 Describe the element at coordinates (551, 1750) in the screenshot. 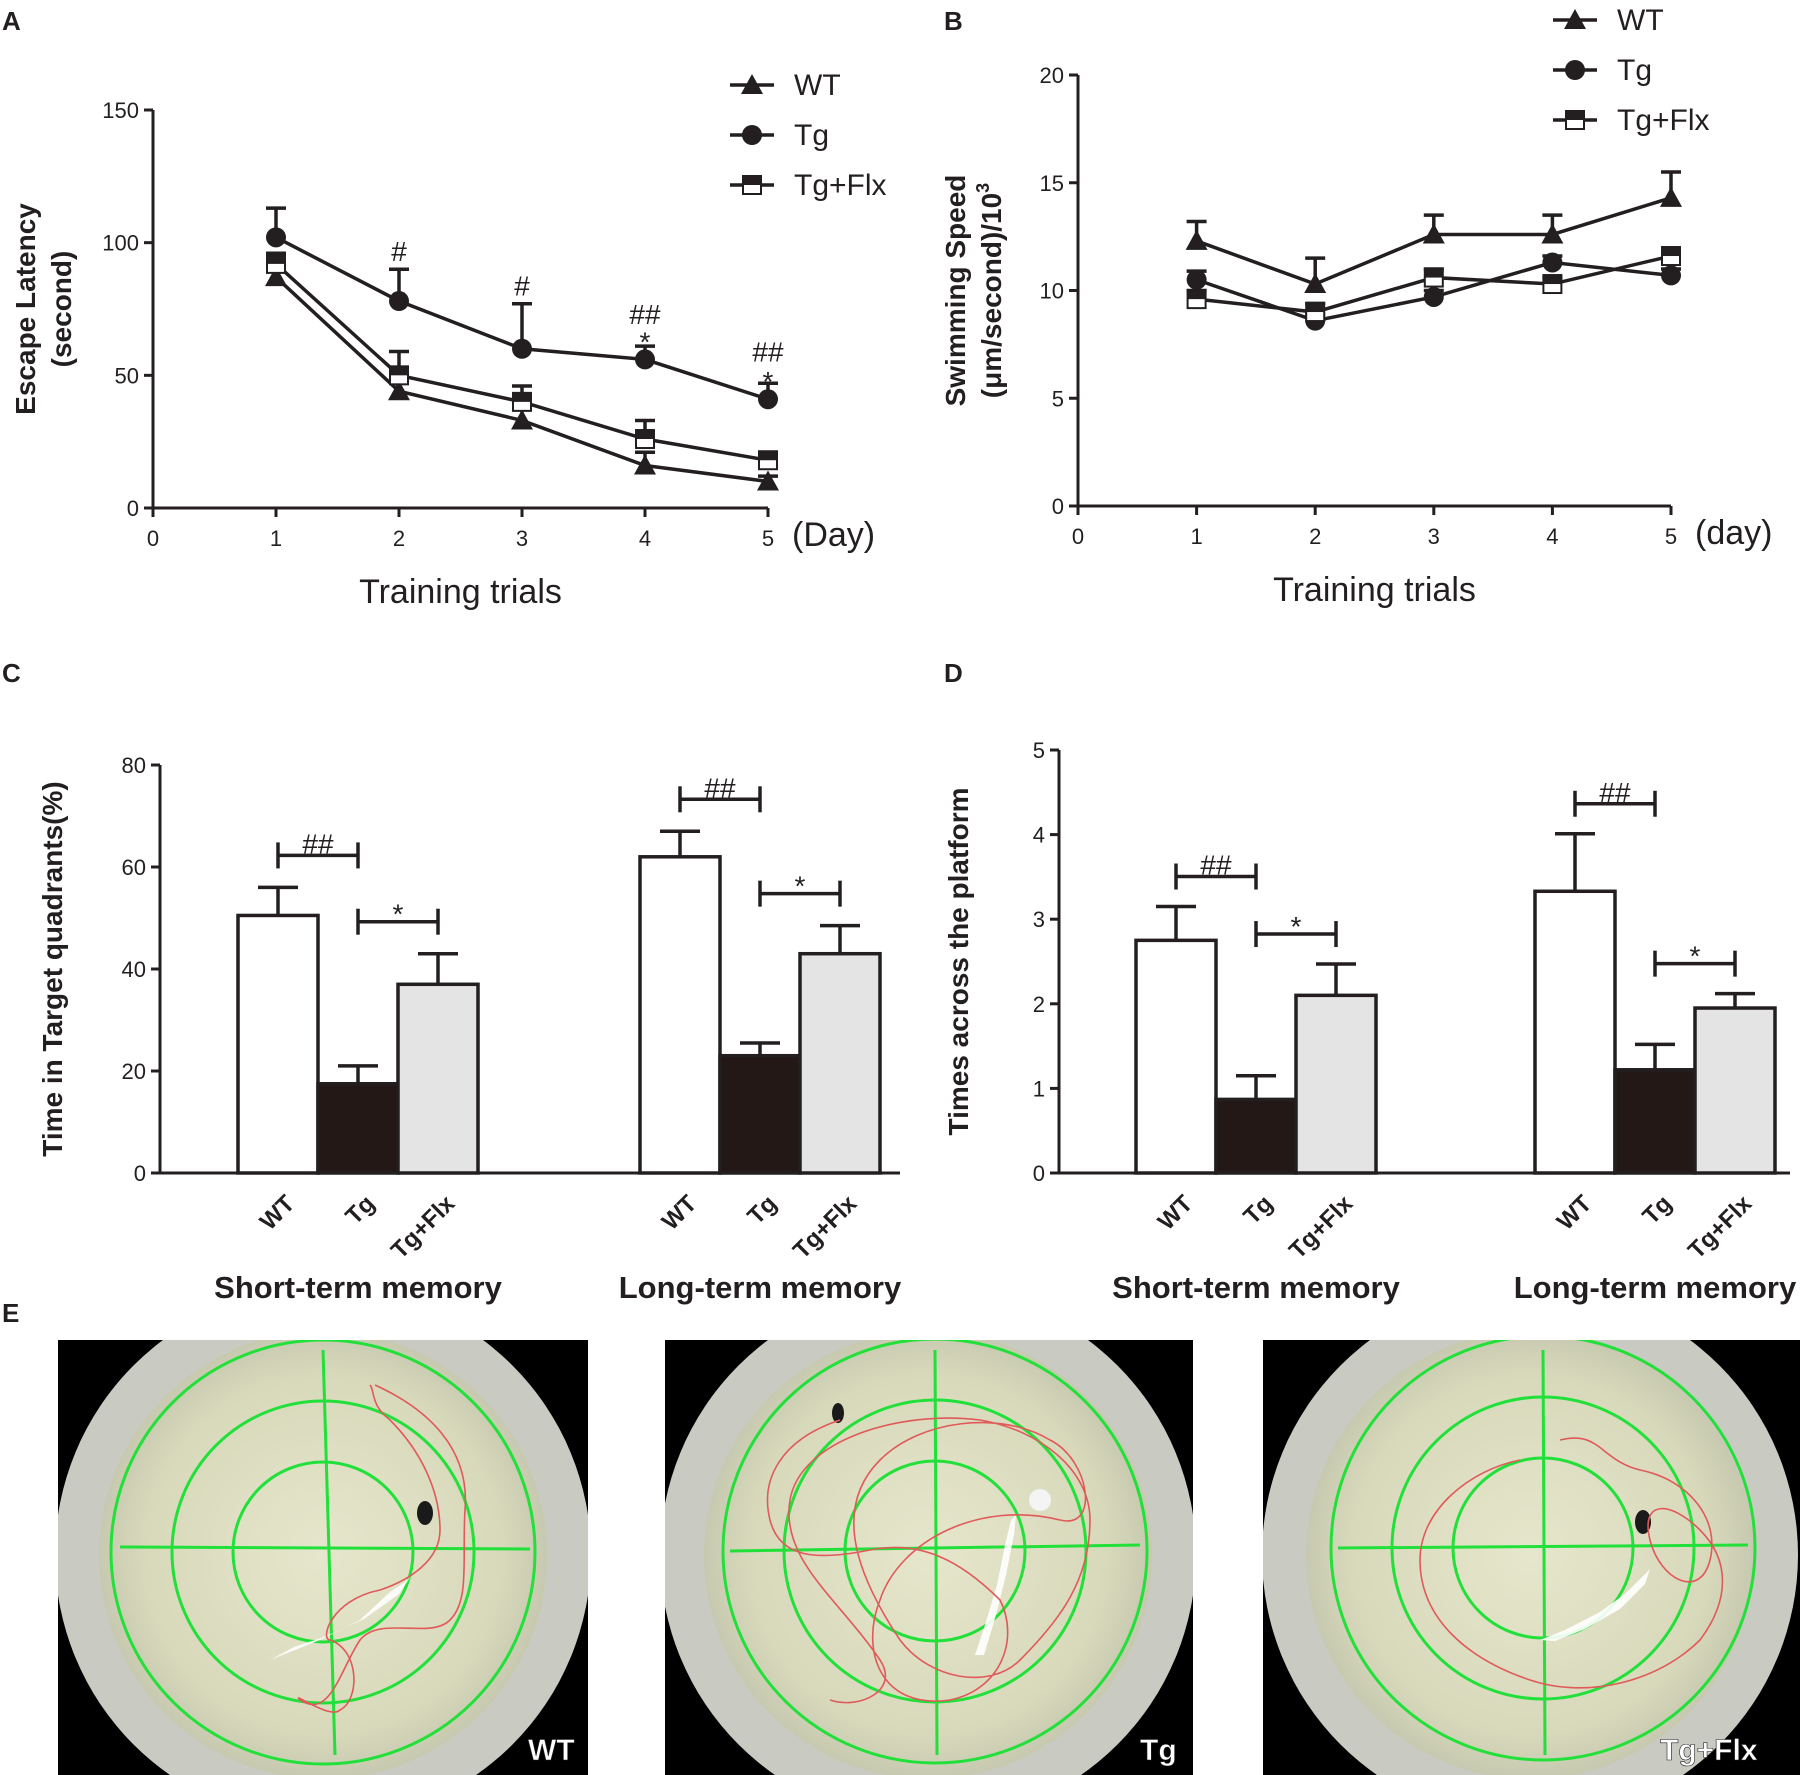

I see `swim-path-label-wt: WT` at that location.